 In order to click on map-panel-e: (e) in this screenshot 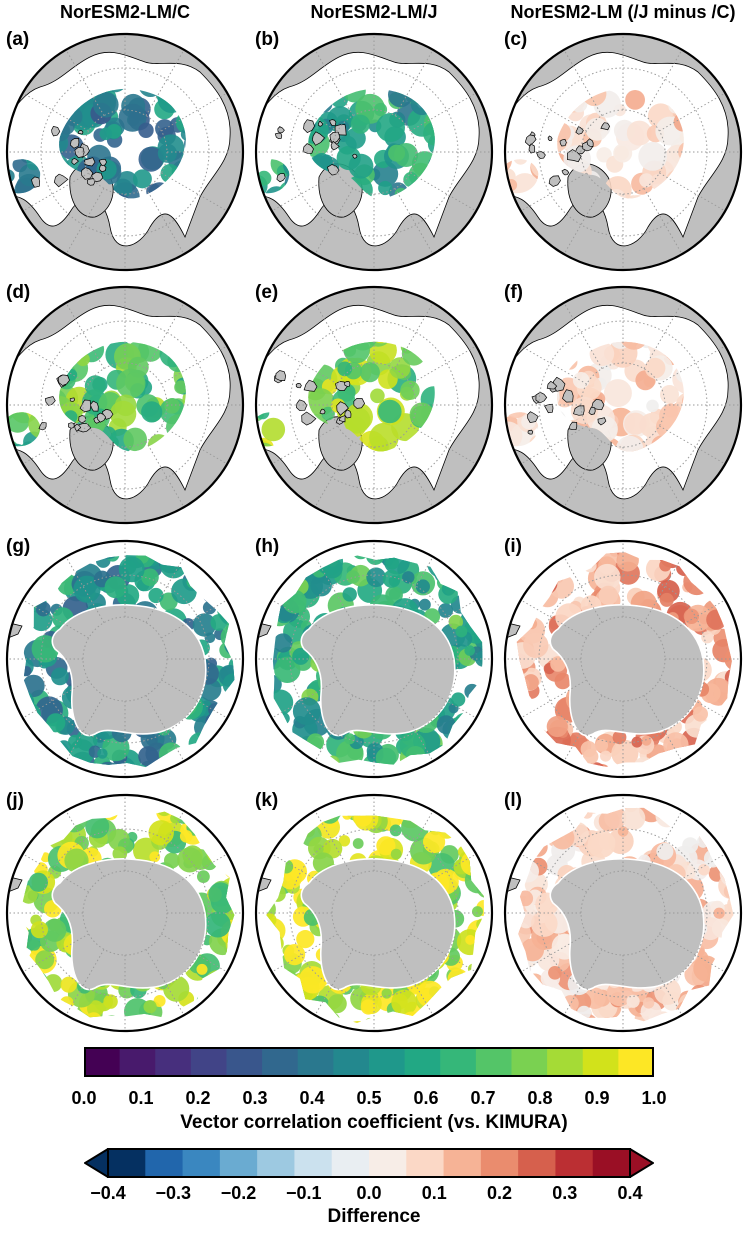, I will do `click(374, 405)`.